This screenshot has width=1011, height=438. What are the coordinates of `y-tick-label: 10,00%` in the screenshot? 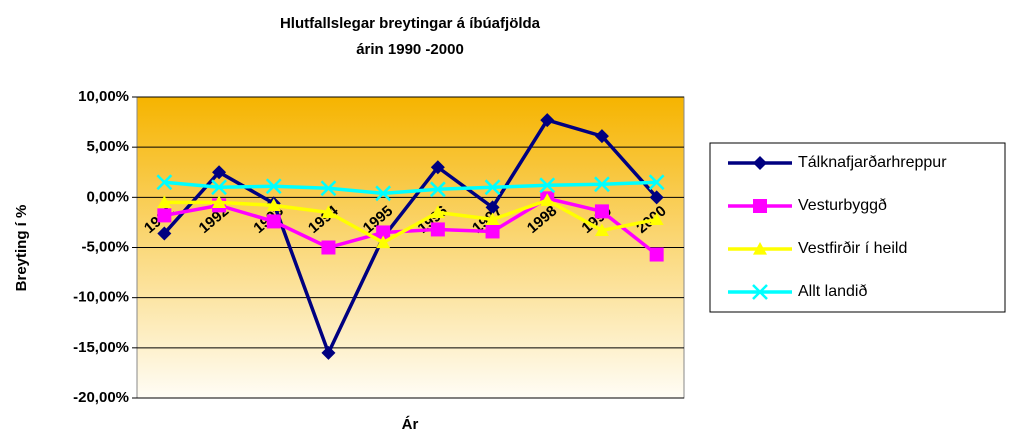 It's located at (103, 96).